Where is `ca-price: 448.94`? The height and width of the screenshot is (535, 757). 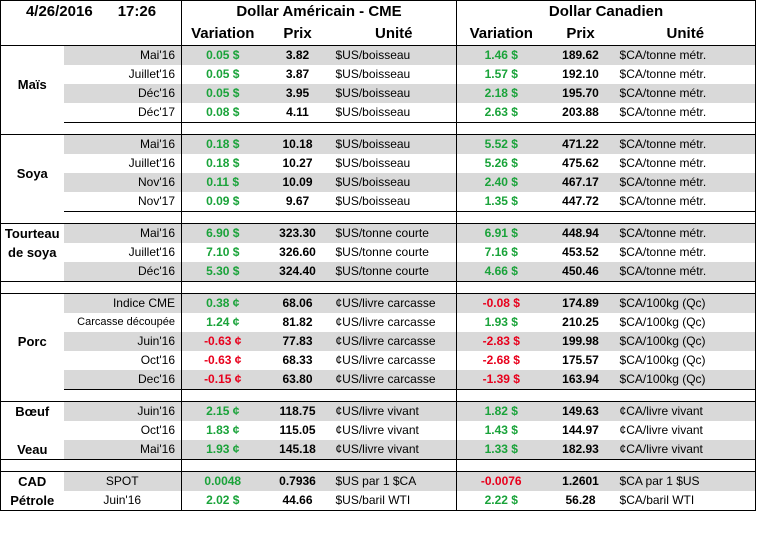 ca-price: 448.94 is located at coordinates (580, 233).